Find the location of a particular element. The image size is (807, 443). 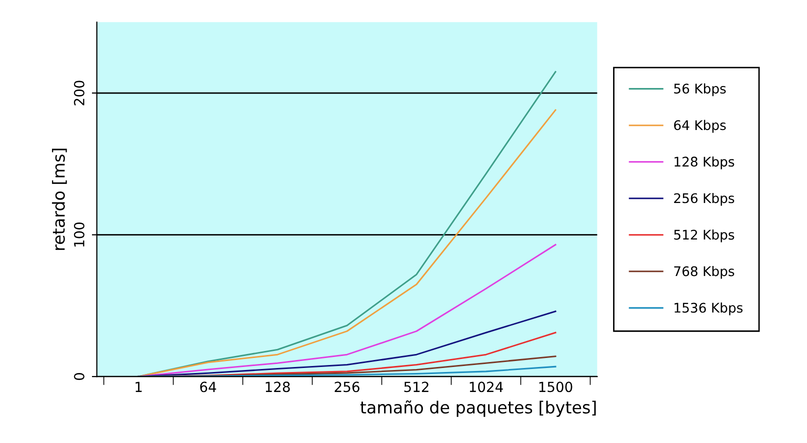

legend-label: 256 Kbps is located at coordinates (704, 199).